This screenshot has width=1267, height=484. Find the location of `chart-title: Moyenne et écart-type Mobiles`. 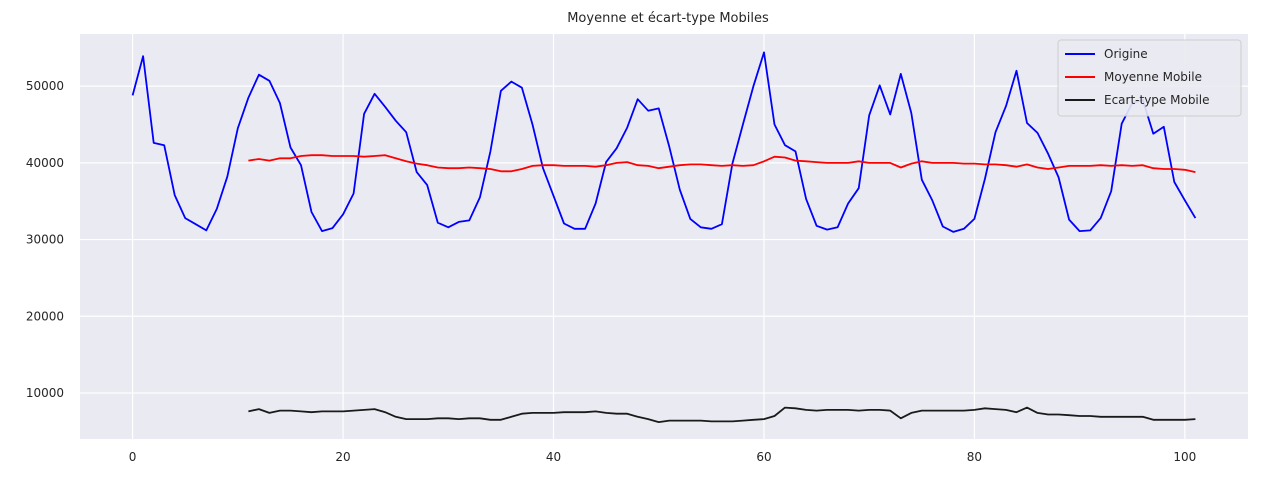

chart-title: Moyenne et écart-type Mobiles is located at coordinates (668, 18).